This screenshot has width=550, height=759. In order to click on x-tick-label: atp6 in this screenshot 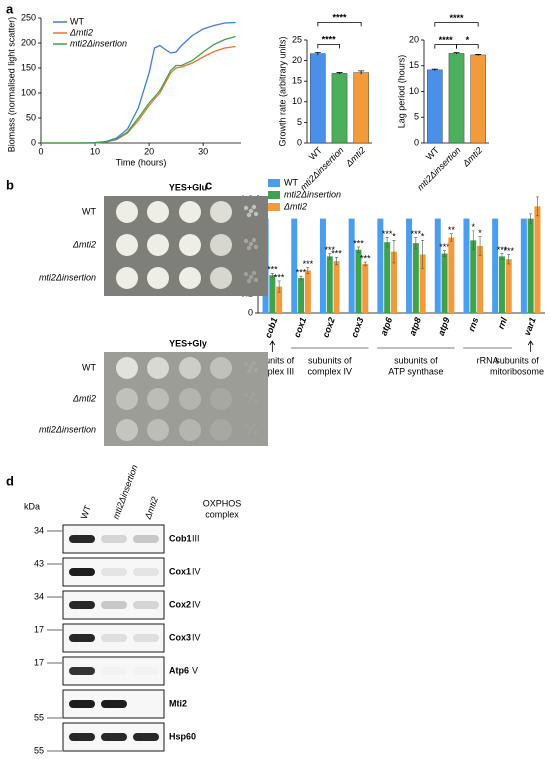, I will do `click(387, 326)`.